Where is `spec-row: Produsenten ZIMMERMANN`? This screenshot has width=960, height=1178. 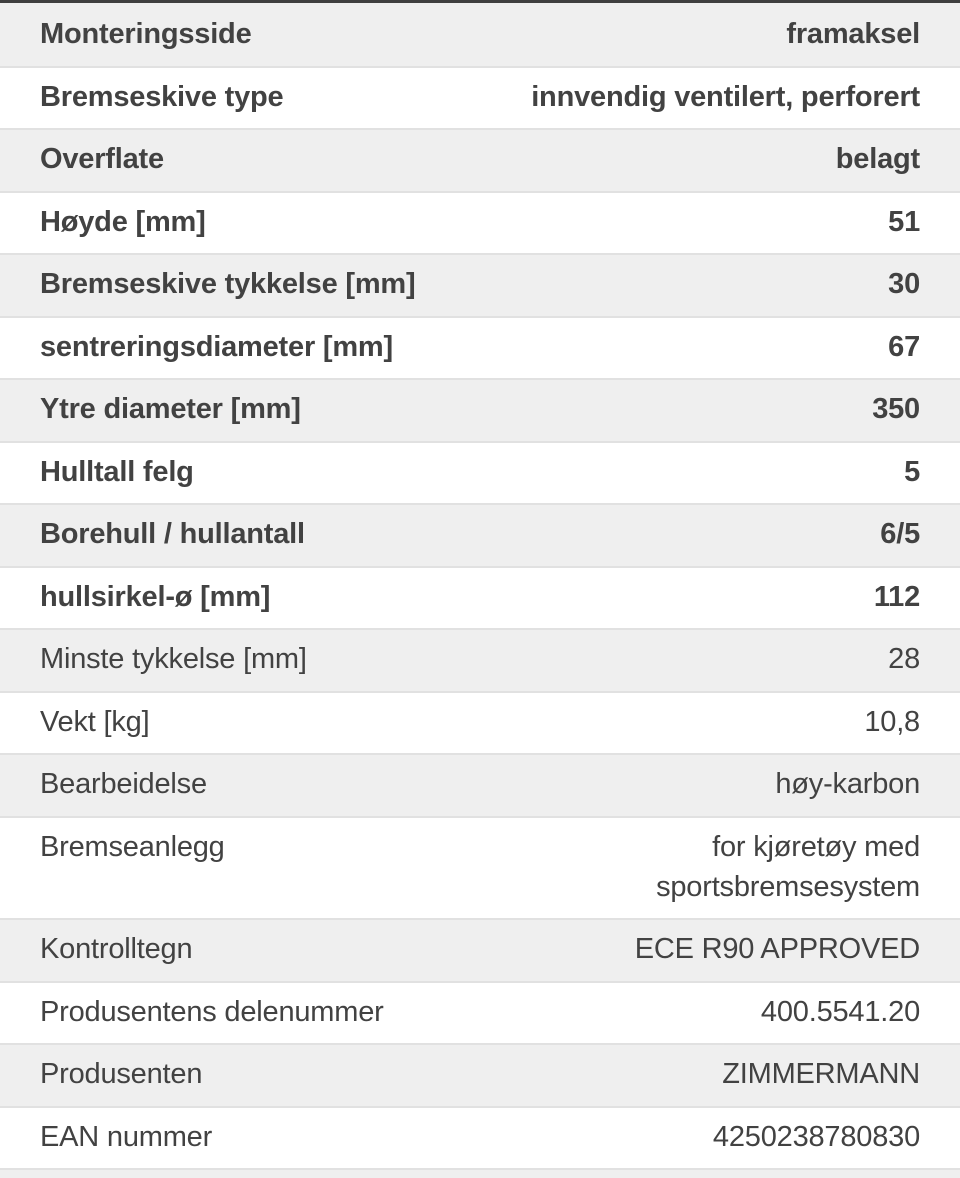 spec-row: Produsenten ZIMMERMANN is located at coordinates (480, 1074).